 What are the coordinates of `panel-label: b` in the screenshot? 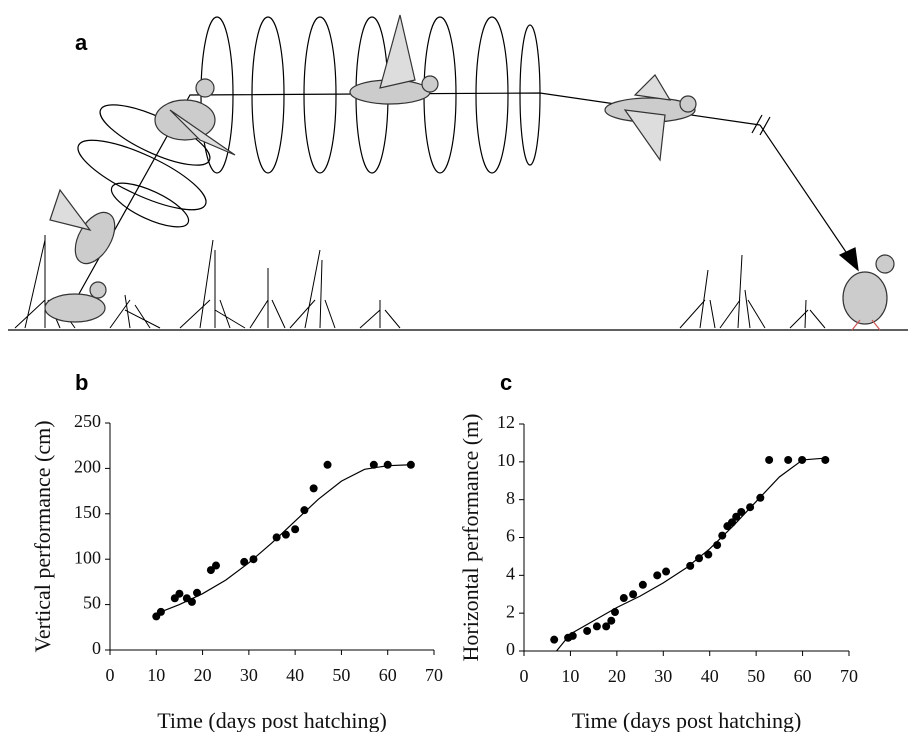 It's located at (81, 382).